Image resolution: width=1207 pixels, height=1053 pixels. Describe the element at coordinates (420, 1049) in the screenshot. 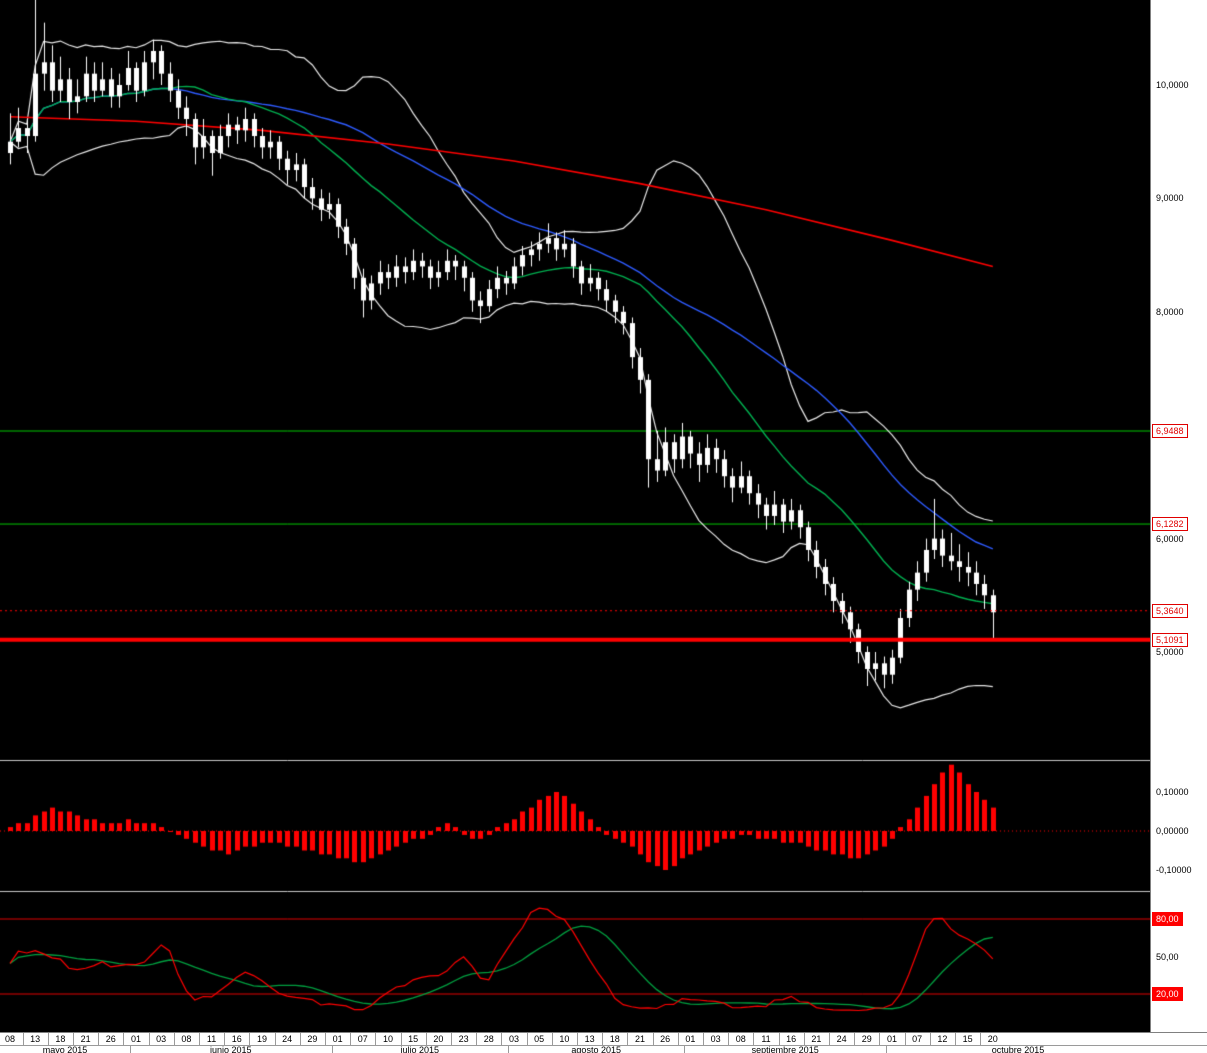

I see `month-label: julio 2015` at that location.